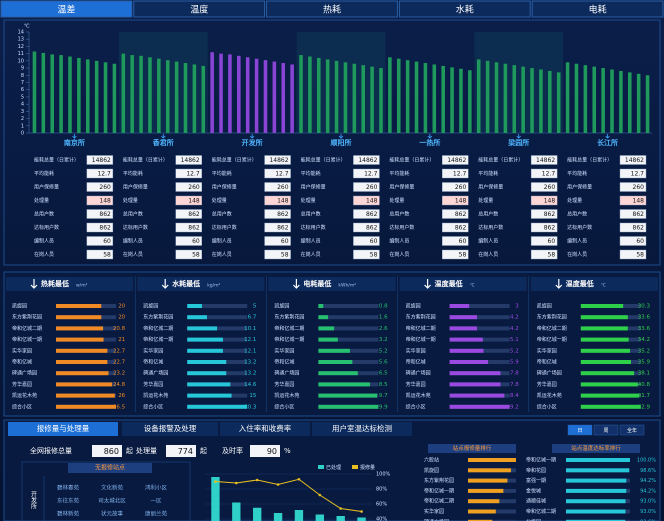 The height and width of the screenshot is (521, 664). I want to click on station-value: 862, so click(372, 214).